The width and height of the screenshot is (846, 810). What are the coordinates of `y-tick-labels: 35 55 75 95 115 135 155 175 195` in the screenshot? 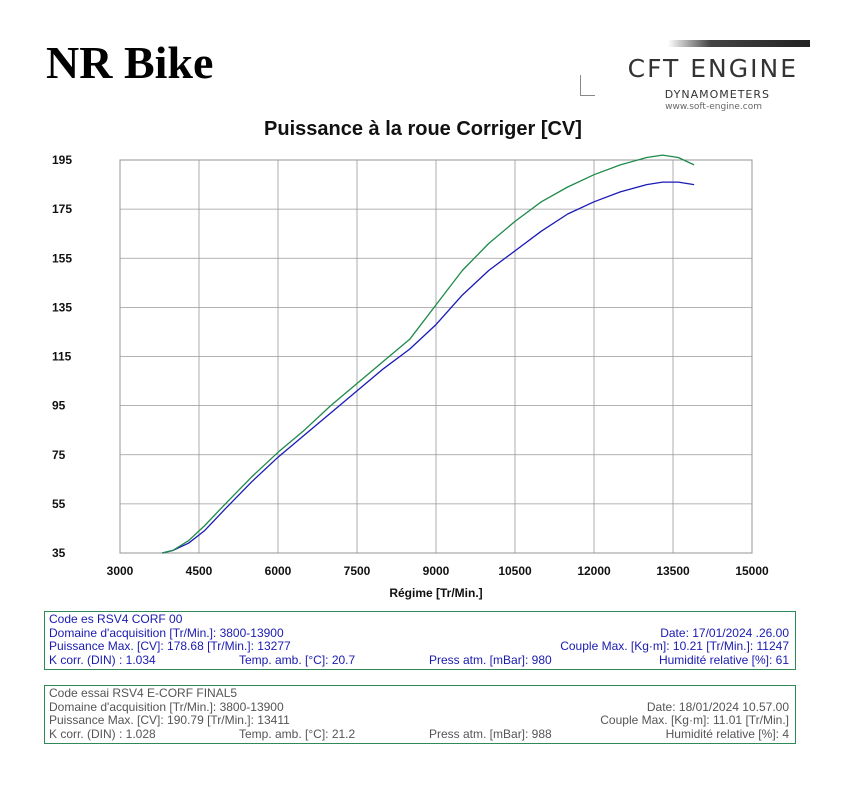 It's located at (62, 356).